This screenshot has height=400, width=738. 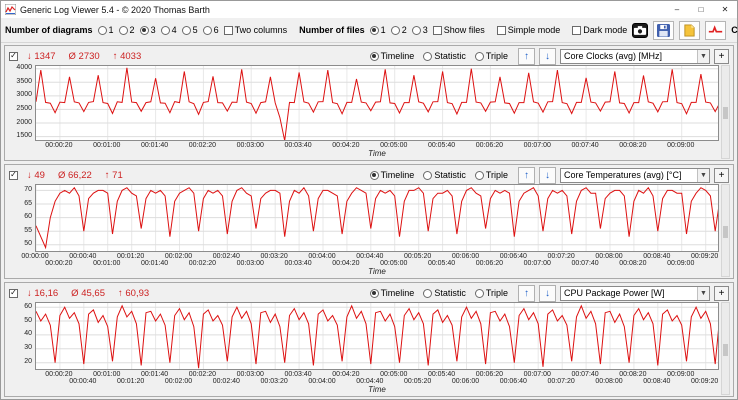 I want to click on y-axis-labels: 20 30 40 50 60, so click(x=21, y=348).